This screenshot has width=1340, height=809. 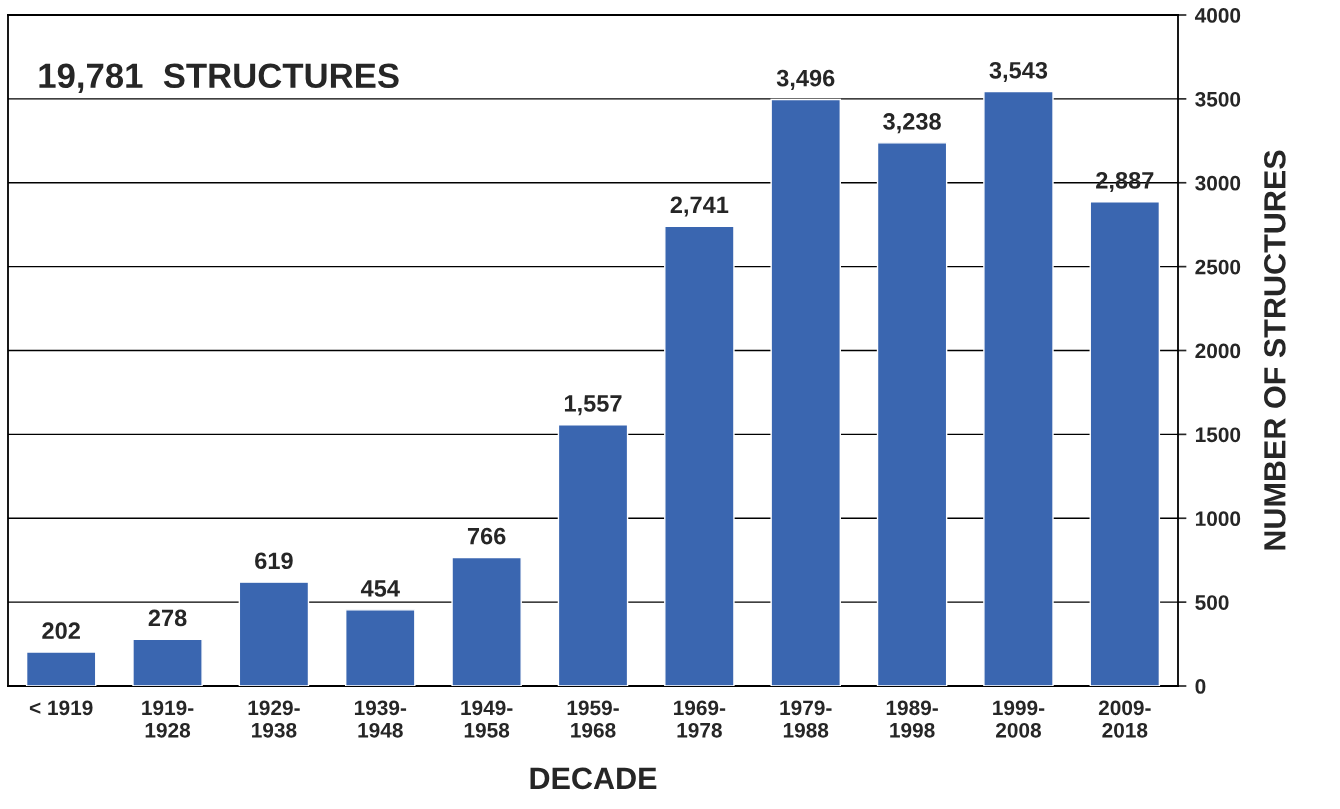 What do you see at coordinates (1124, 719) in the screenshot?
I see `x-tick-label: 2009- 2018` at bounding box center [1124, 719].